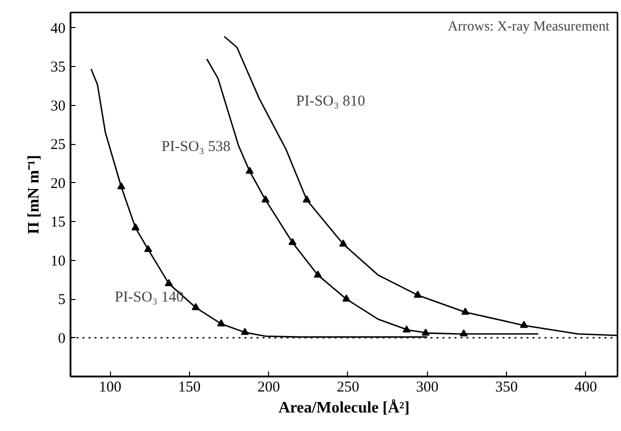 The height and width of the screenshot is (431, 621). I want to click on y-tick-label: 0, so click(62, 338).